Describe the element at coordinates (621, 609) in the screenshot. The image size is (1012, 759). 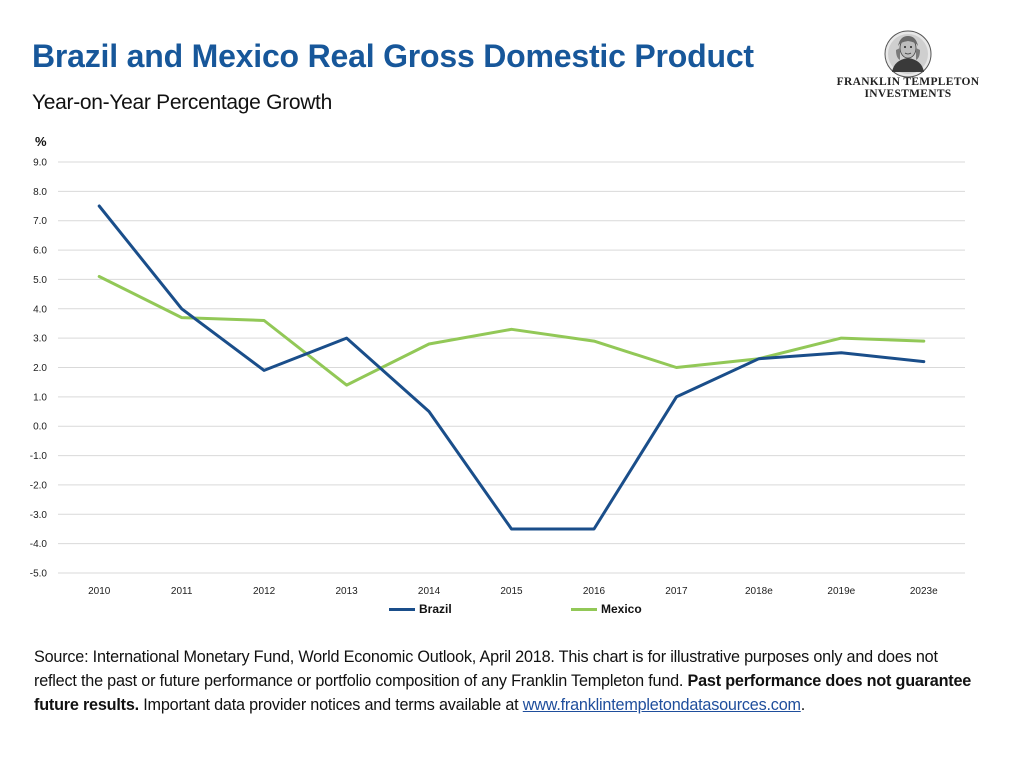
I see `legend-label-mexico: Mexico` at that location.